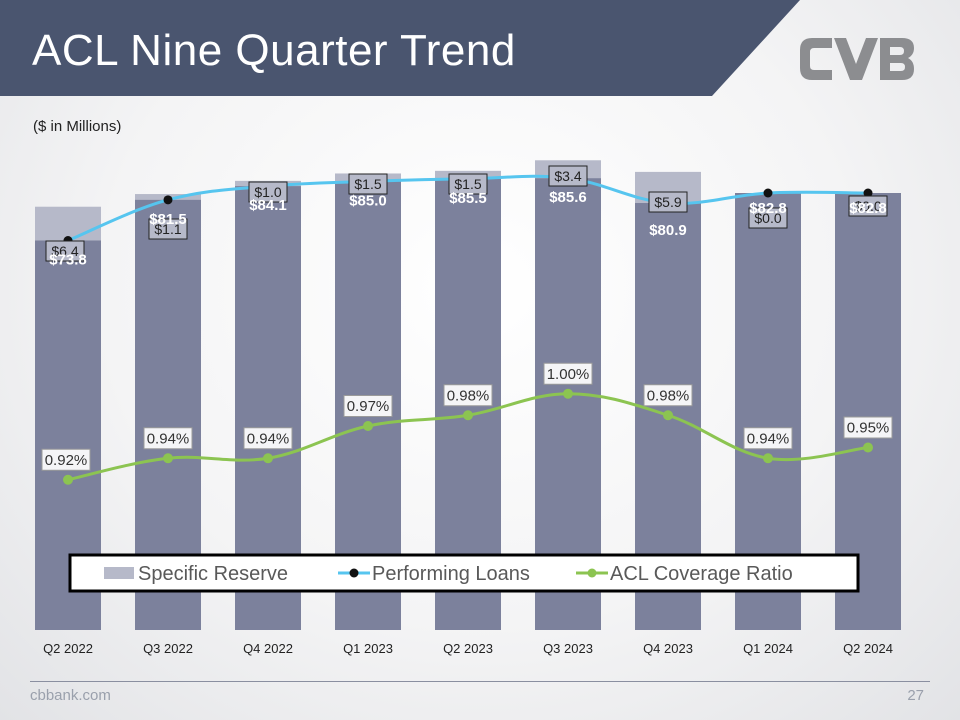 Image resolution: width=960 pixels, height=720 pixels. I want to click on labels-specific-reserve: $6.4 $1.1 $1.0 $1.5 $1.5 $3.4 $5.9 $0.0 $0.0, so click(466, 213).